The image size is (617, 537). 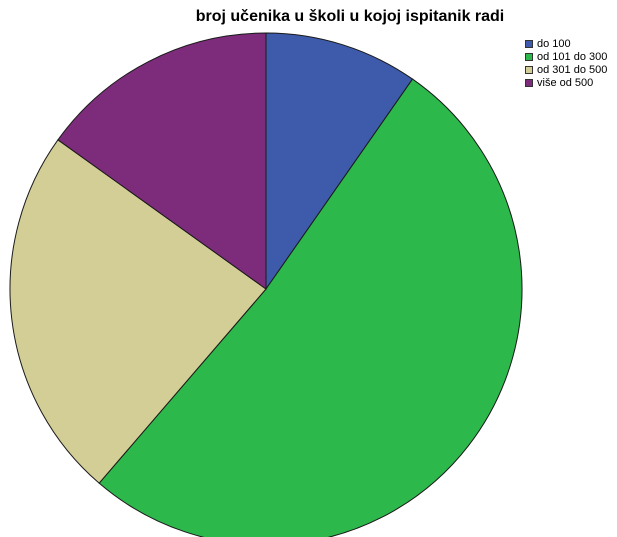 I want to click on legend-label: od 301 do 500, so click(x=572, y=69).